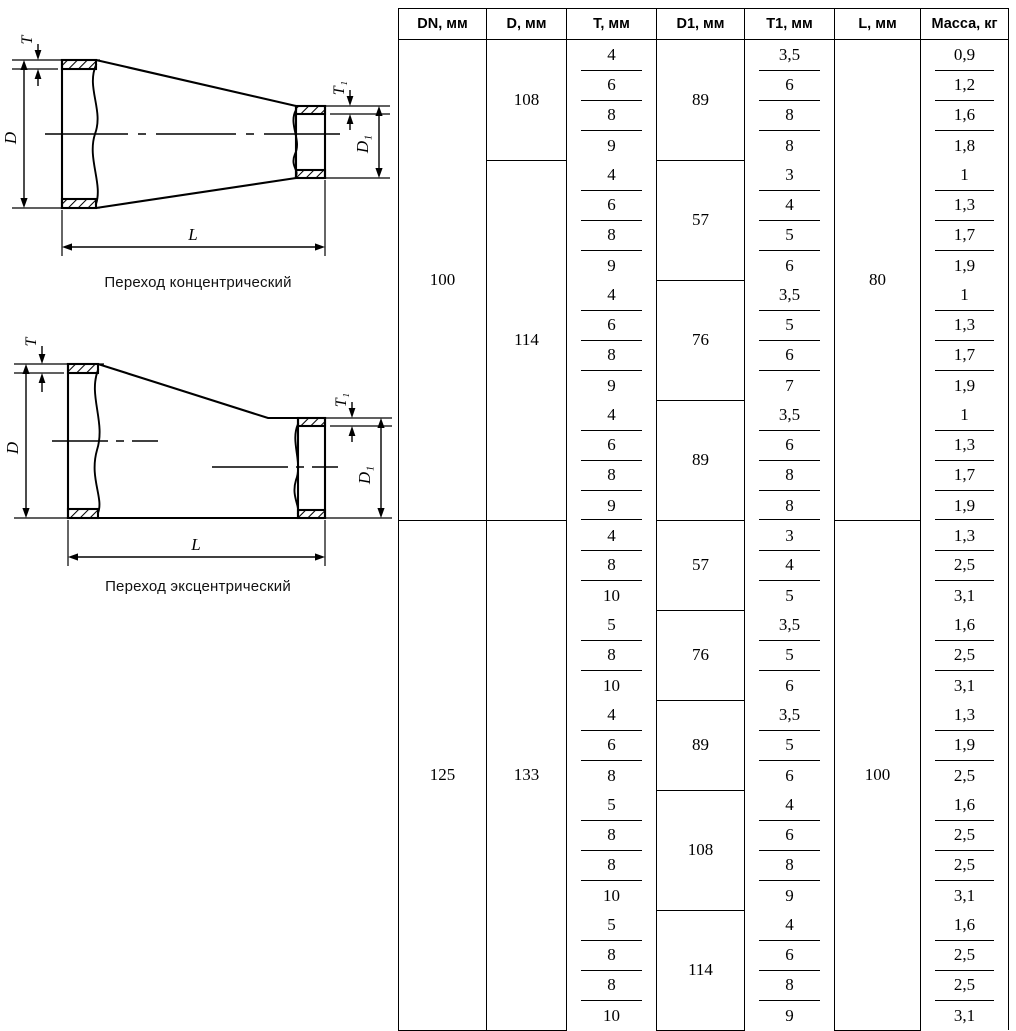  I want to click on table-row: 8 8 1,7, so click(704, 475).